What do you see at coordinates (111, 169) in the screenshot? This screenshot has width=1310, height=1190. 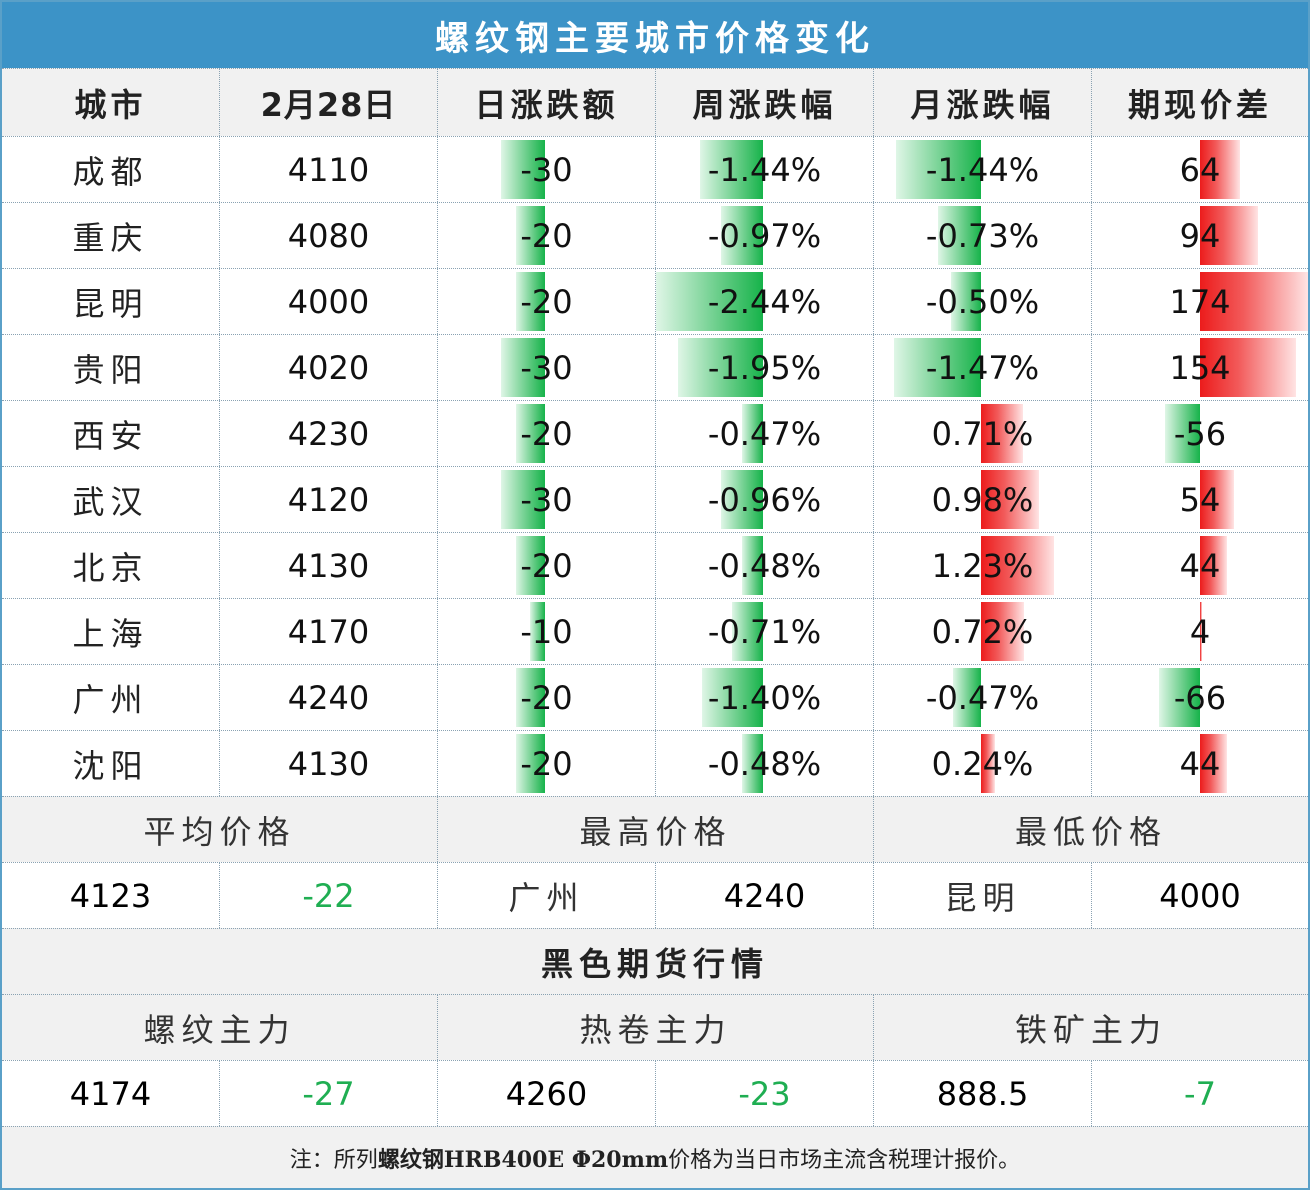 I see `city-name: 成都` at bounding box center [111, 169].